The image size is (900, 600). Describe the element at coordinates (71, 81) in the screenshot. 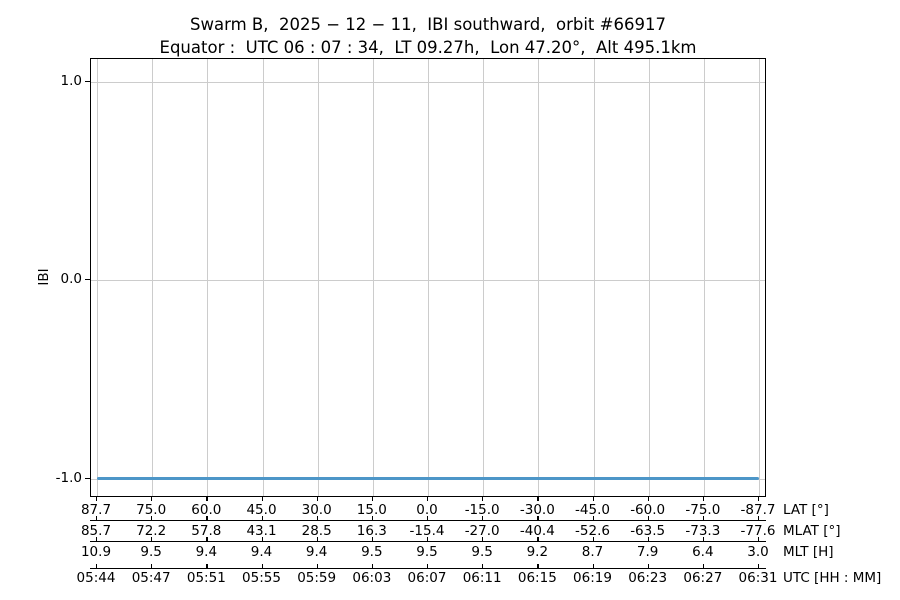

I see `y-tick-label: 1.0` at that location.